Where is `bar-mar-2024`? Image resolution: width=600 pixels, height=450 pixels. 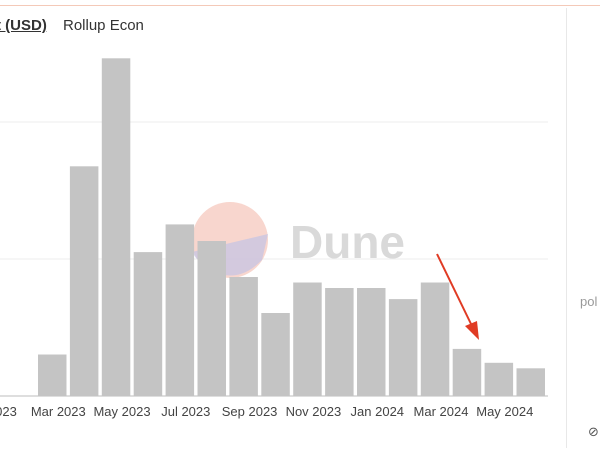
bar-mar-2024 is located at coordinates (435, 339).